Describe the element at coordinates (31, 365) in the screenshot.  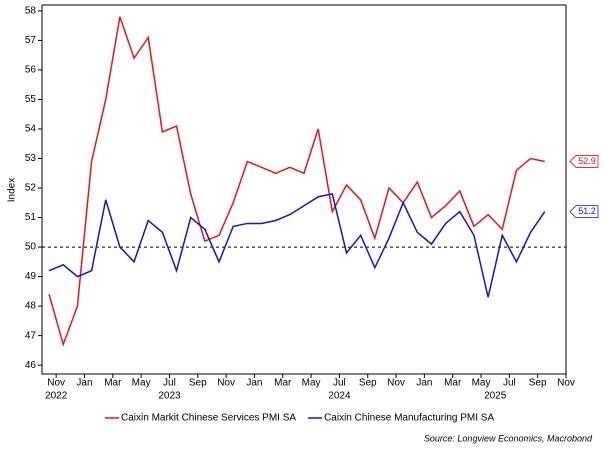
I see `y-tick-label: 46` at that location.